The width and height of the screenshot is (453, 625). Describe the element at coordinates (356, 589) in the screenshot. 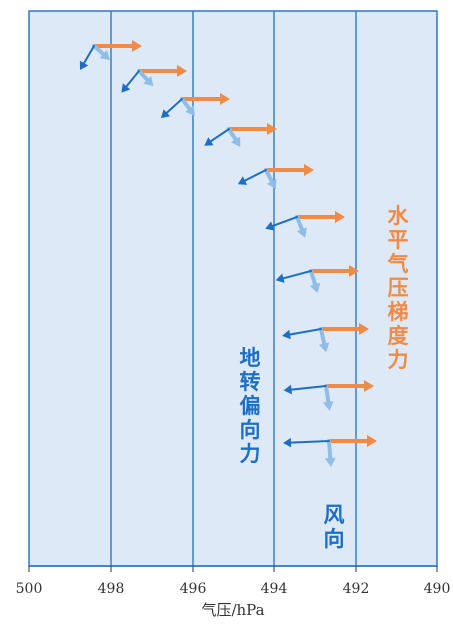

I see `x-tick-label: 492` at that location.